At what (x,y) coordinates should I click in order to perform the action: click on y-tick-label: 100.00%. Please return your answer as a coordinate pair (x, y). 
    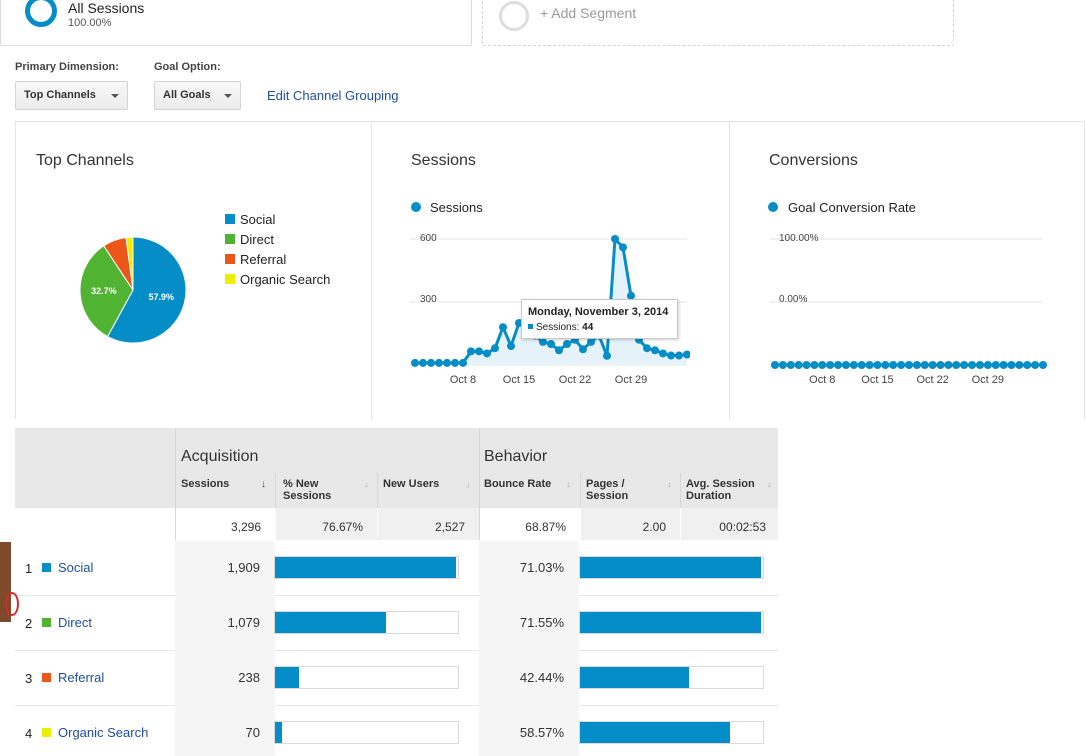
    Looking at the image, I should click on (799, 238).